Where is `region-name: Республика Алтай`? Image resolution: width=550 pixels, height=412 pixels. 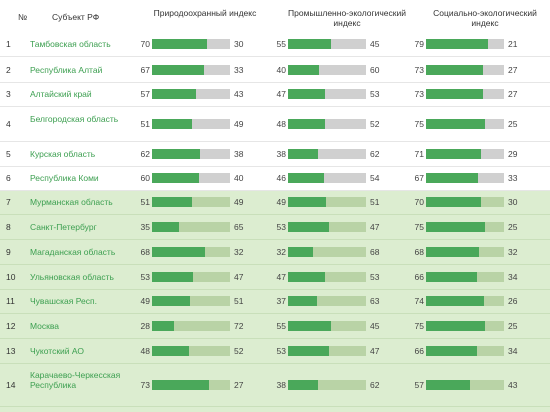 region-name: Республика Алтай is located at coordinates (66, 70).